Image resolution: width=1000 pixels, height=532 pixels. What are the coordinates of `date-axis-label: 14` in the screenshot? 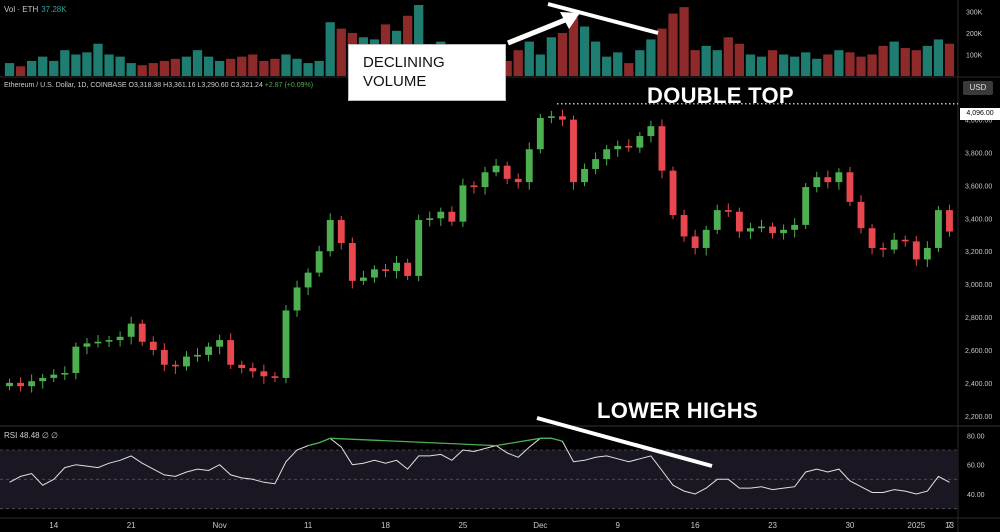 It's located at (53, 525).